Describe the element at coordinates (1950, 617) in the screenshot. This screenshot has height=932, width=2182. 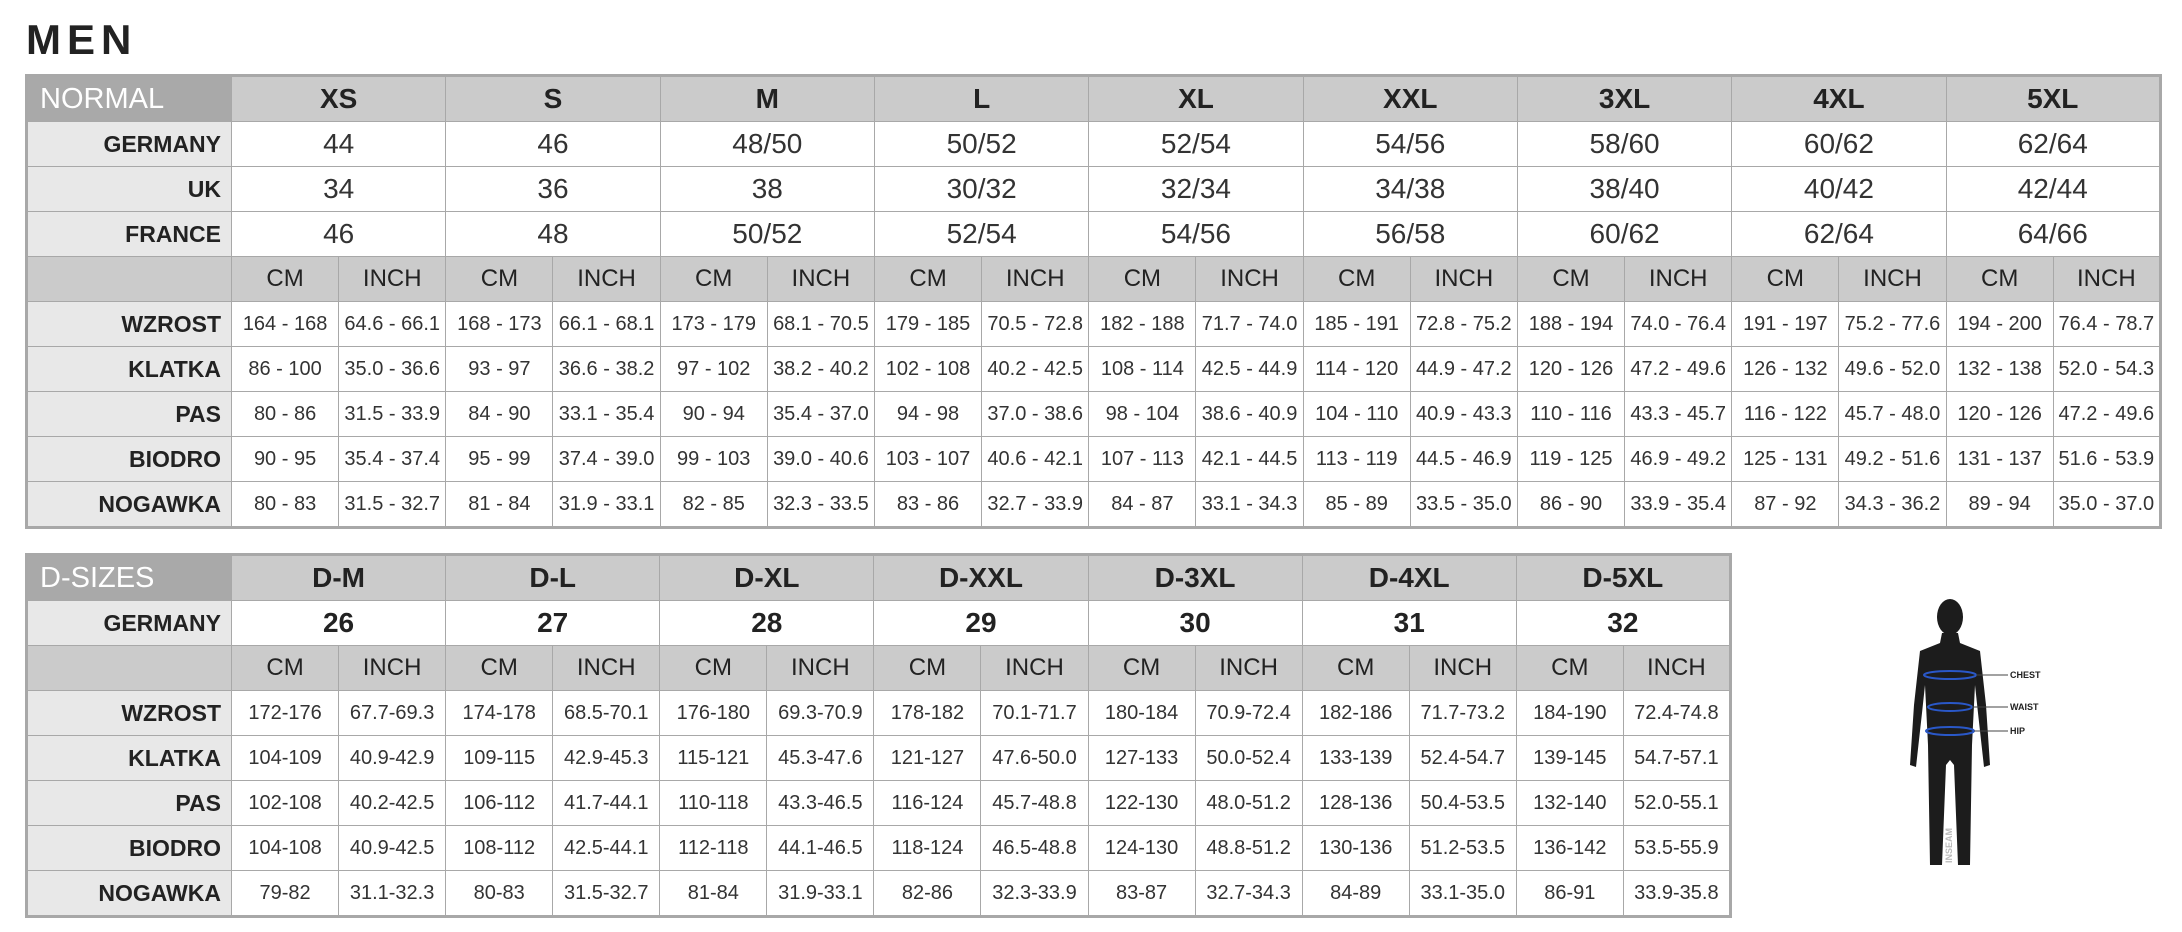
I see `head` at that location.